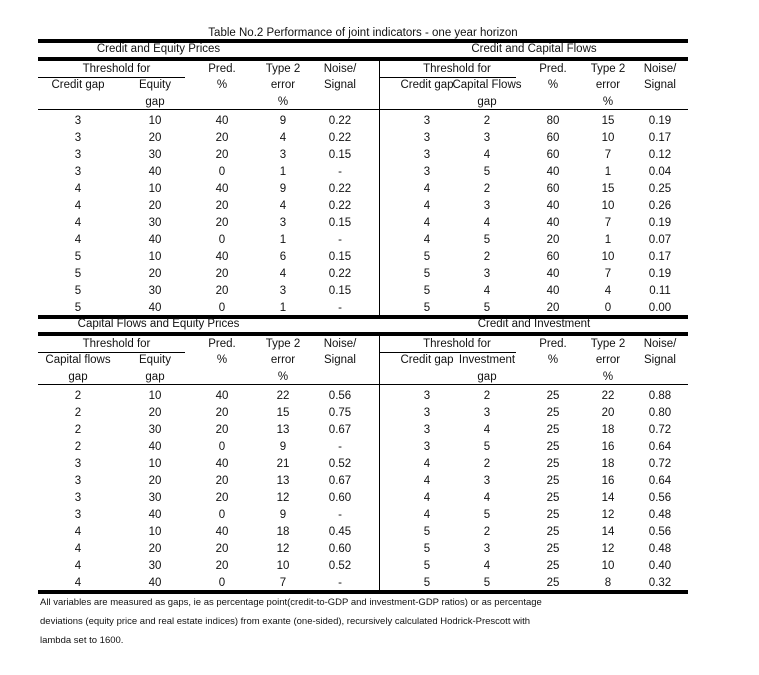  What do you see at coordinates (222, 308) in the screenshot?
I see `cell-pred-pct: 0` at bounding box center [222, 308].